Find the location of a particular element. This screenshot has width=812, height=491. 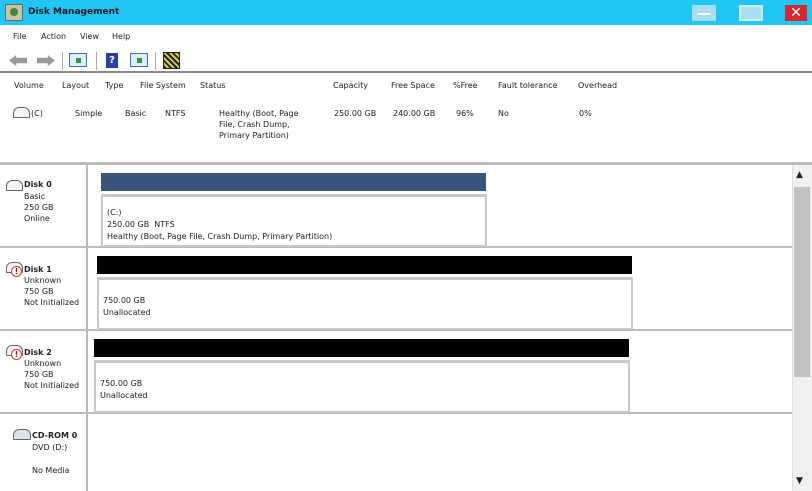

column-header-fault-tolerance: Fault tolerance is located at coordinates (528, 85).